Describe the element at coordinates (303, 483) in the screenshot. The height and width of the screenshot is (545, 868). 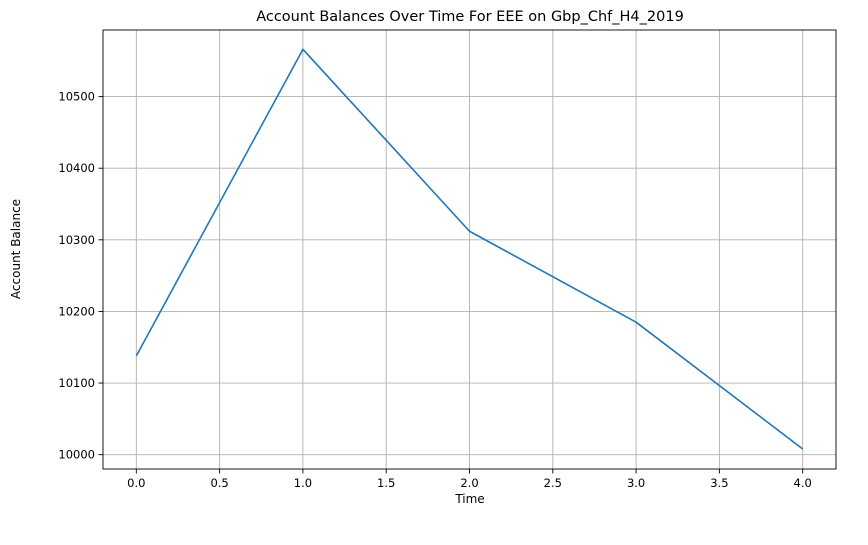
I see `x-tick-label: 1.0` at that location.